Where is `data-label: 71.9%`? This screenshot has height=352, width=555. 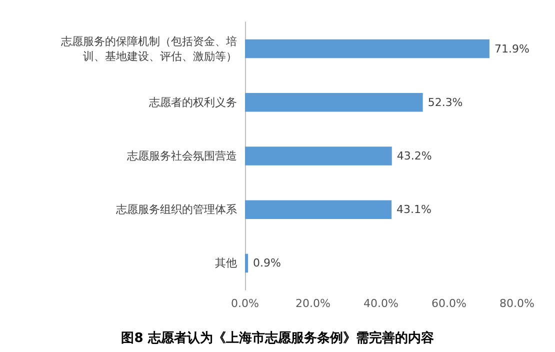 data-label: 71.9% is located at coordinates (512, 49).